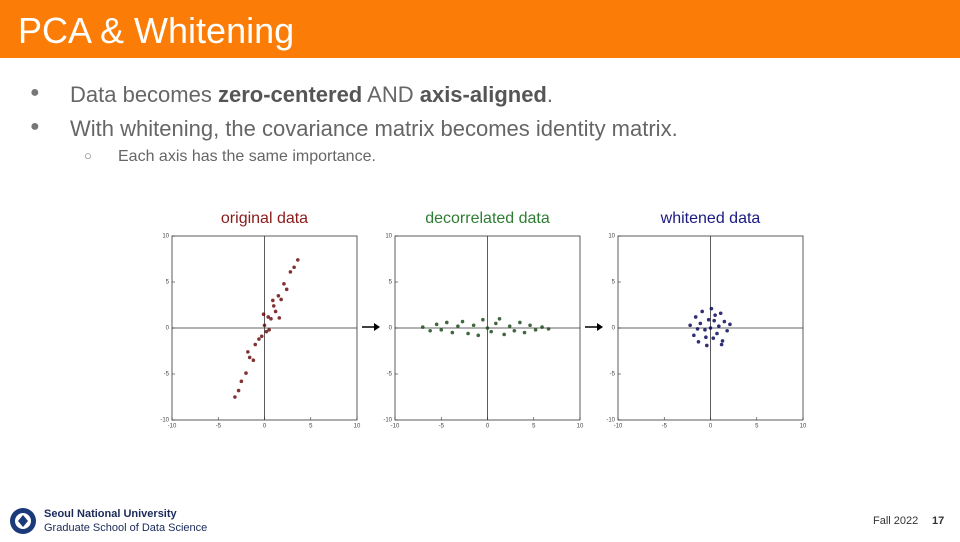  Describe the element at coordinates (247, 156) in the screenshot. I see `sub-bullet: Each axis has the same importance.` at that location.